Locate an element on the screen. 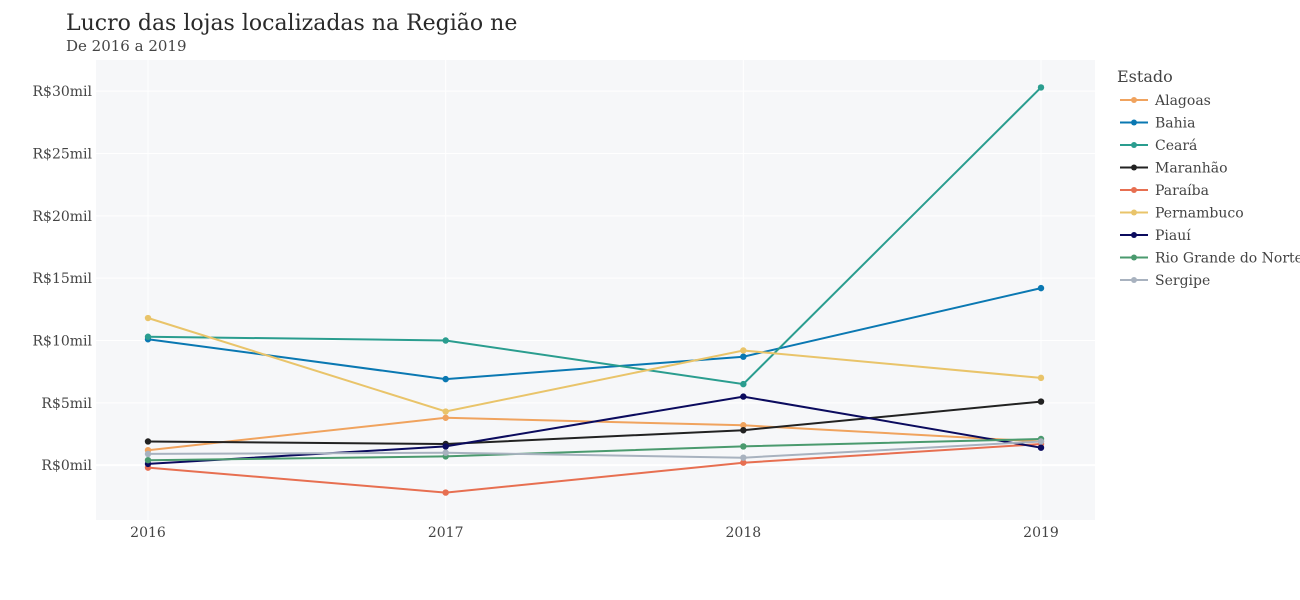 Image resolution: width=1300 pixels, height=600 pixels. y-tick-label: R$10mil is located at coordinates (63, 341).